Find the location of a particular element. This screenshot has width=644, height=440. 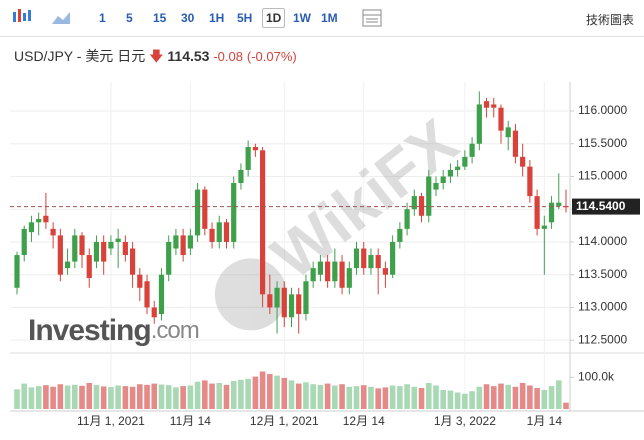

y-tick-label: 116.0000 is located at coordinates (602, 110).